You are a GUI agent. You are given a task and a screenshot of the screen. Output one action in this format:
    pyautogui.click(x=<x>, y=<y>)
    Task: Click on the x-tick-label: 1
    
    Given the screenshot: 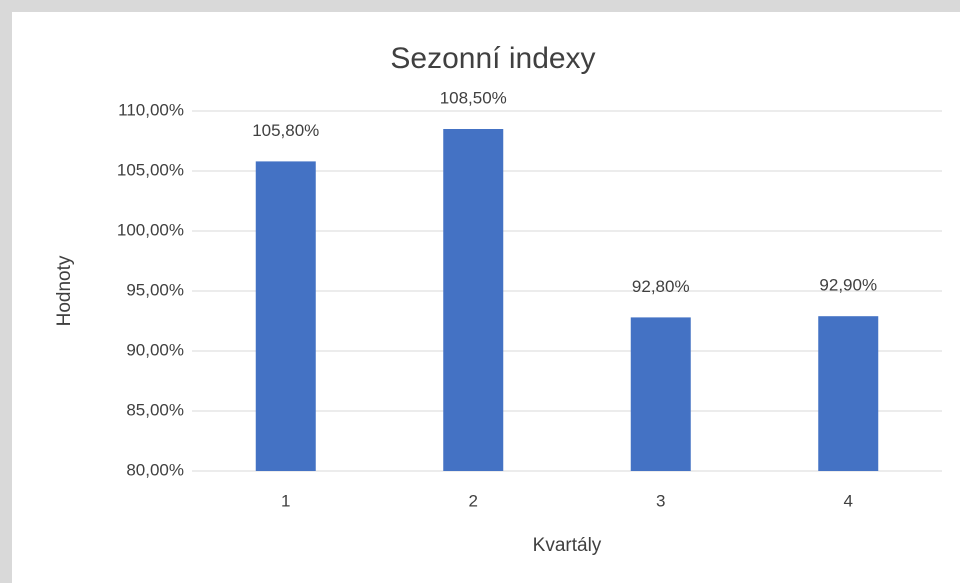 What is the action you would take?
    pyautogui.click(x=285, y=500)
    